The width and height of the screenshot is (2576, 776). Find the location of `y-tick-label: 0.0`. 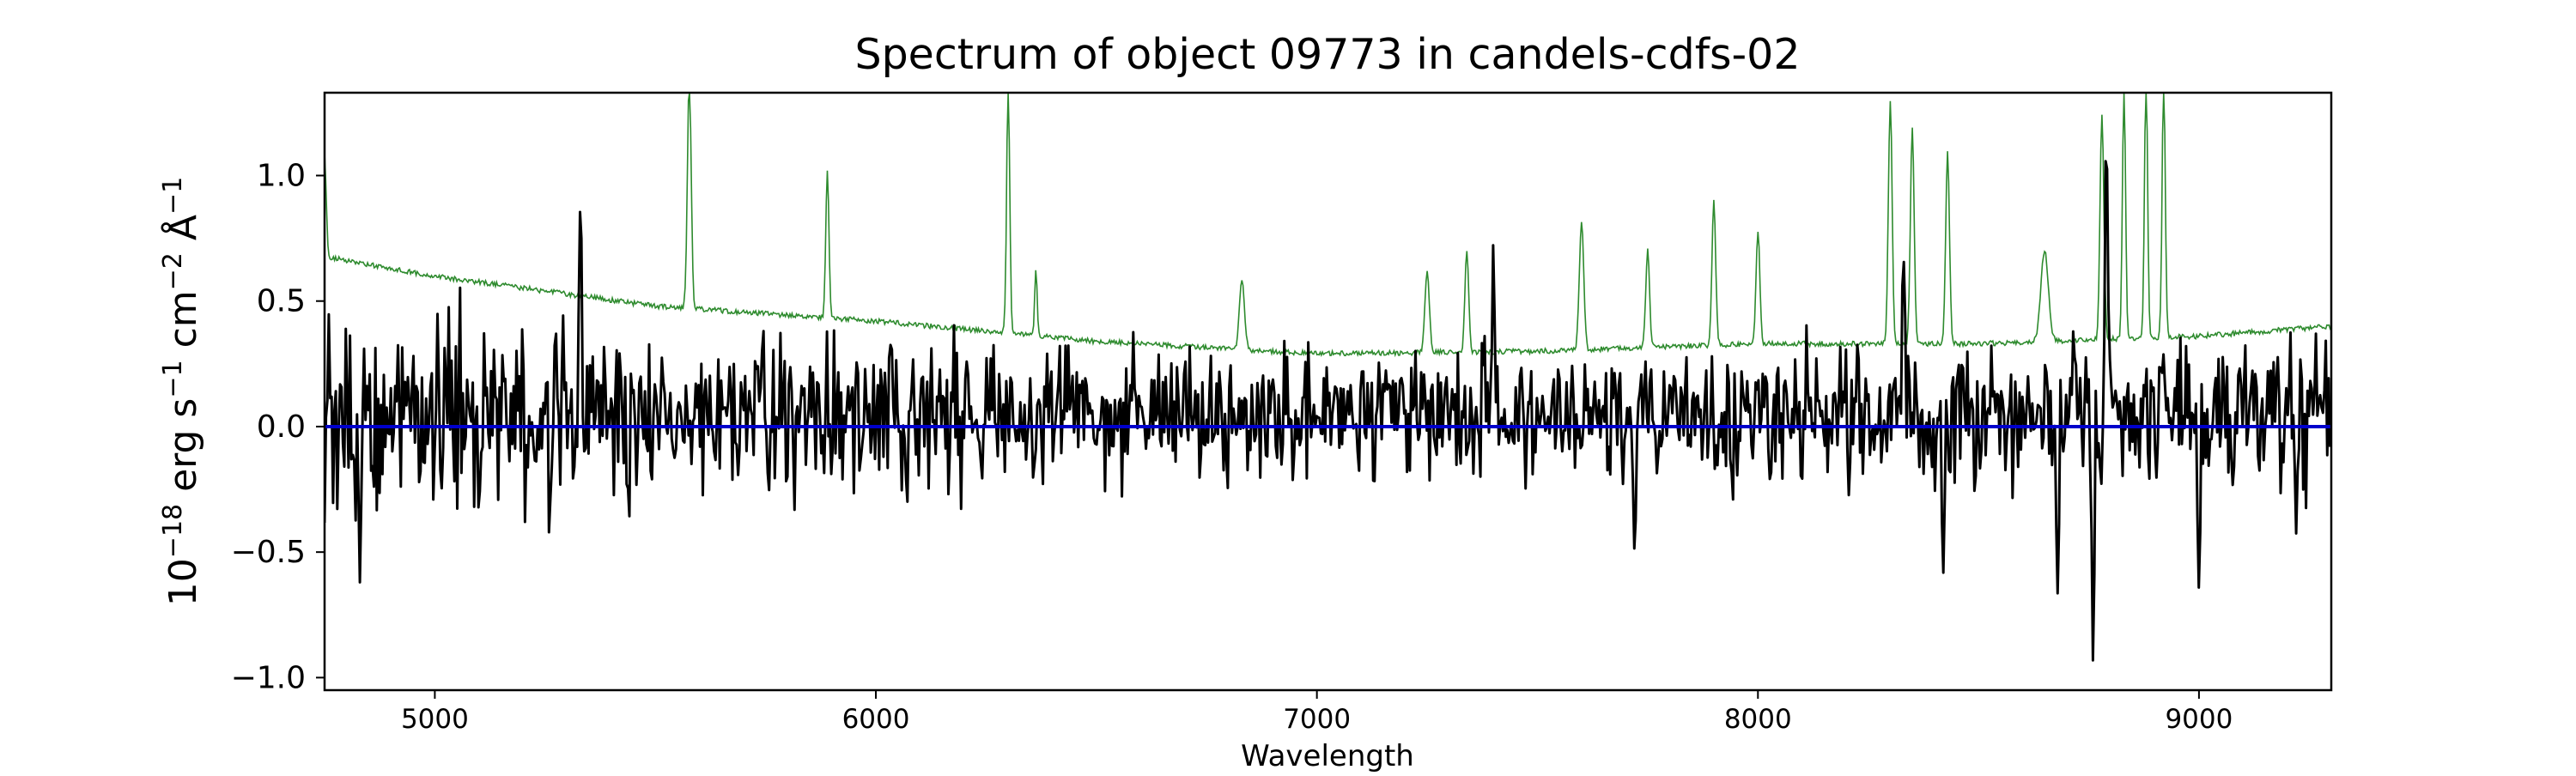

y-tick-label: 0.0 is located at coordinates (281, 427).